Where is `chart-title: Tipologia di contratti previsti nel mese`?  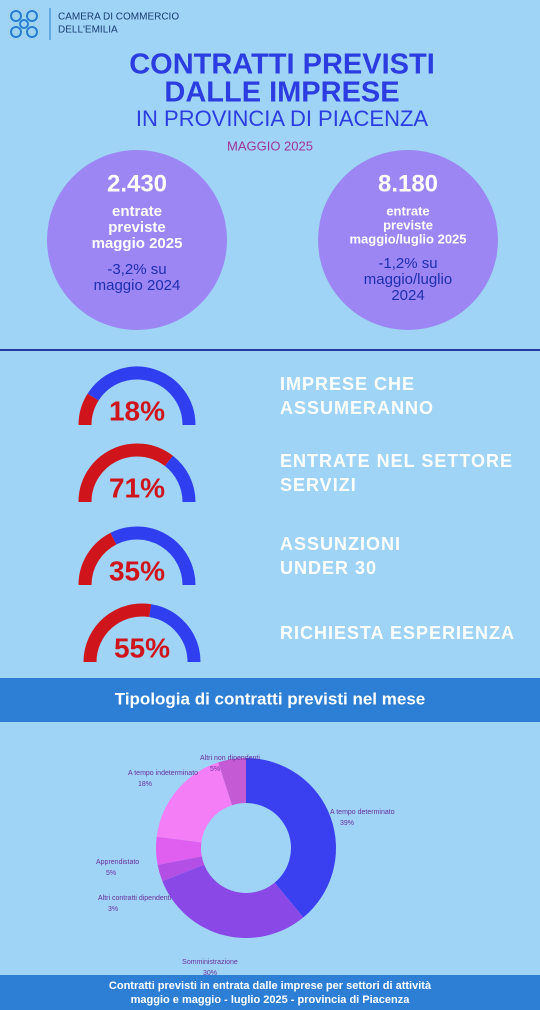
chart-title: Tipologia di contratti previsti nel mese is located at coordinates (270, 698).